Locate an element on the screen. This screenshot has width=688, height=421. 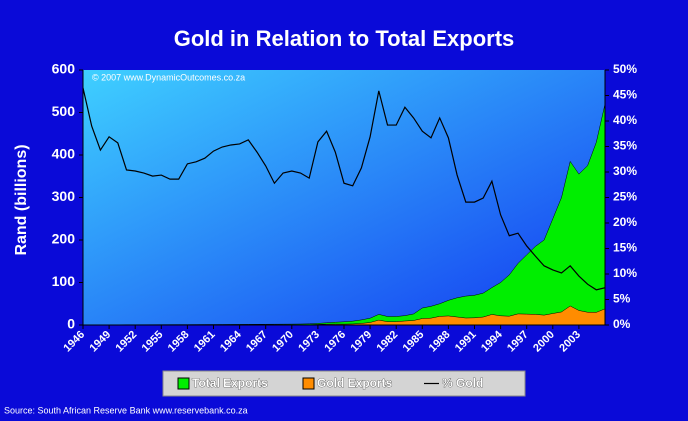
chart-title: Gold in Relation to Total Exports is located at coordinates (344, 38).